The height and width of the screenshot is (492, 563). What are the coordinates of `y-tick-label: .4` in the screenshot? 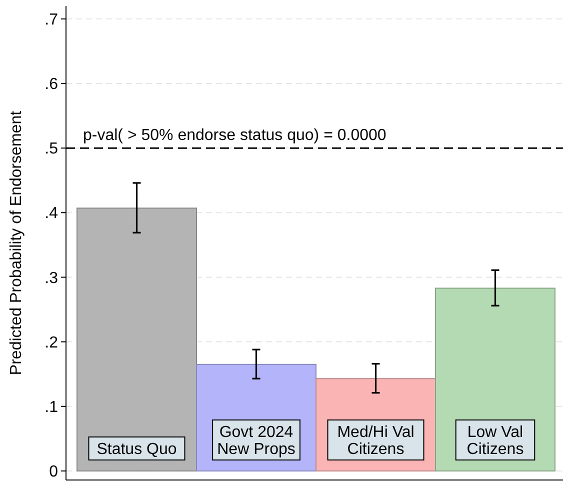 It's located at (51, 213).